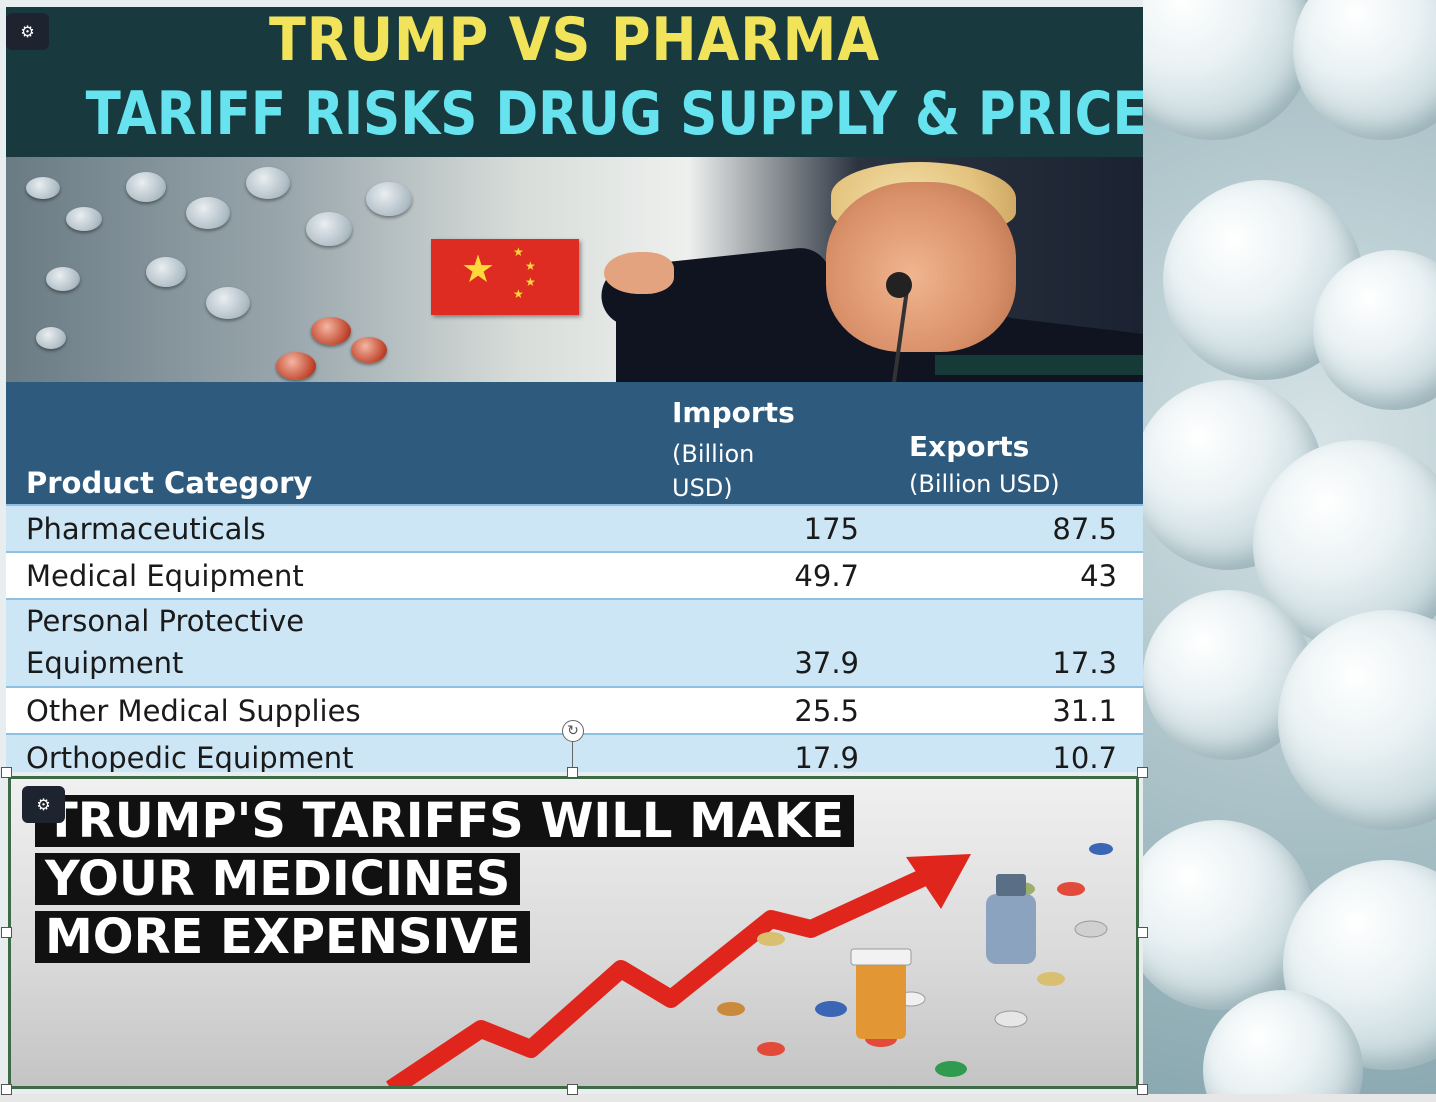  Describe the element at coordinates (278, 879) in the screenshot. I see `headline-line2: YOUR MEDICINES` at that location.